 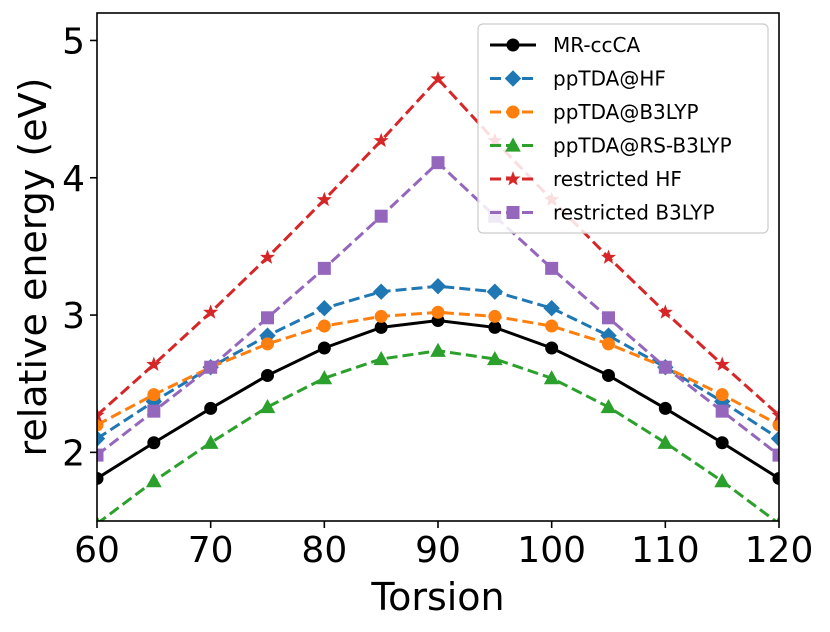 I want to click on legend-label: ppTDA@B3LYP, so click(x=626, y=112).